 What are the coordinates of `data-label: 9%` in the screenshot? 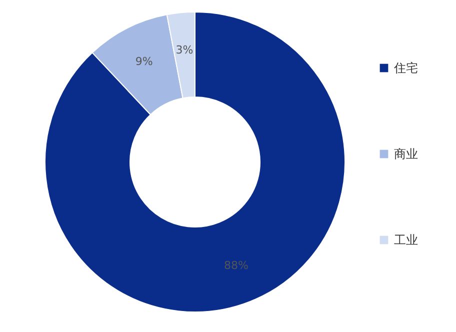 It's located at (144, 61).